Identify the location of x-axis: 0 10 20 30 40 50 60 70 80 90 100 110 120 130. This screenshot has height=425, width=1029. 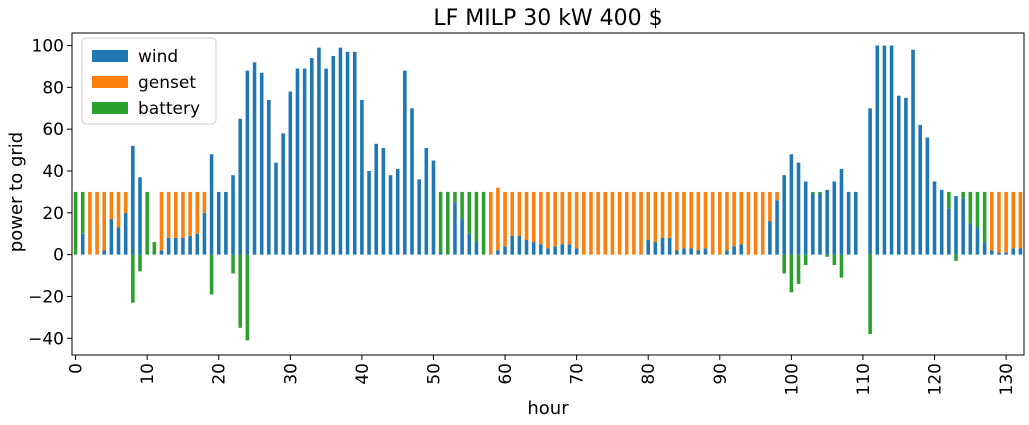
(542, 375).